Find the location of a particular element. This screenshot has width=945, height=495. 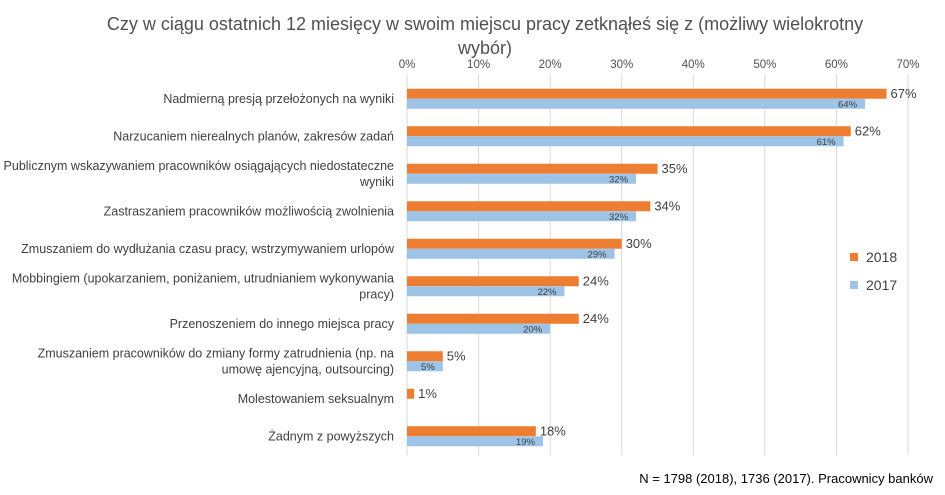

data-label-2017: 19% is located at coordinates (526, 442).